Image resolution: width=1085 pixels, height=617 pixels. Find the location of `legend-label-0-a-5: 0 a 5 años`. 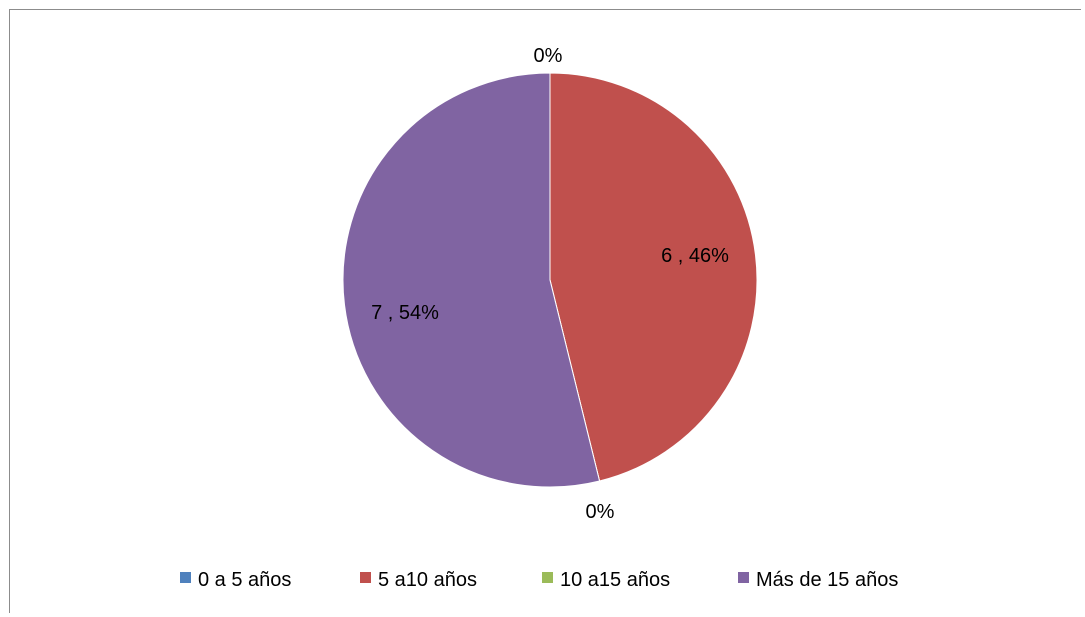

legend-label-0-a-5: 0 a 5 años is located at coordinates (244, 580).